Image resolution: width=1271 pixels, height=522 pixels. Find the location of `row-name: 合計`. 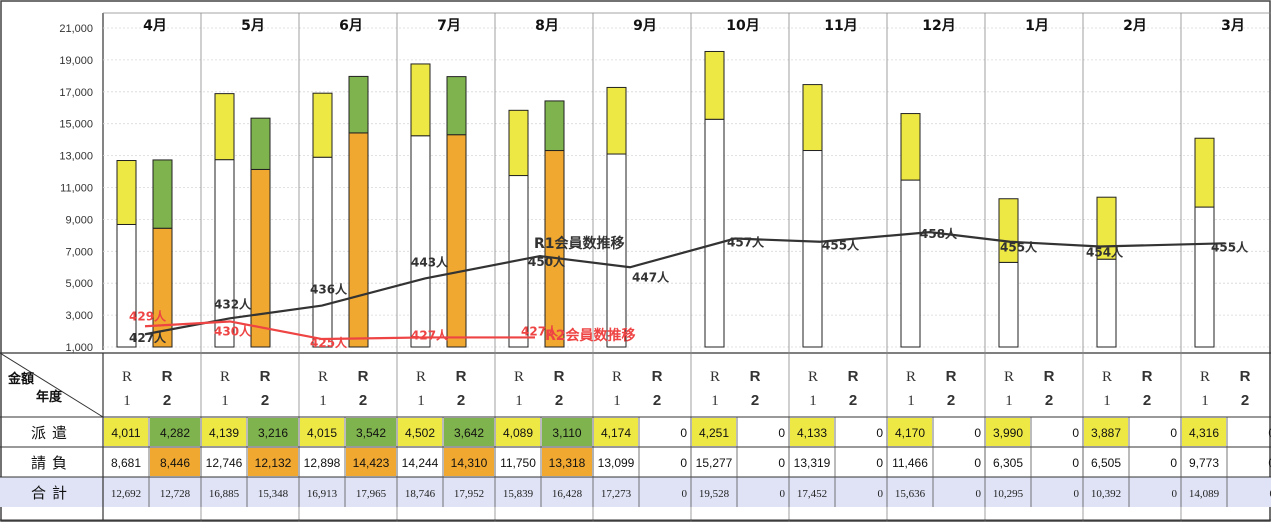

row-name: 合計 is located at coordinates (52, 493).